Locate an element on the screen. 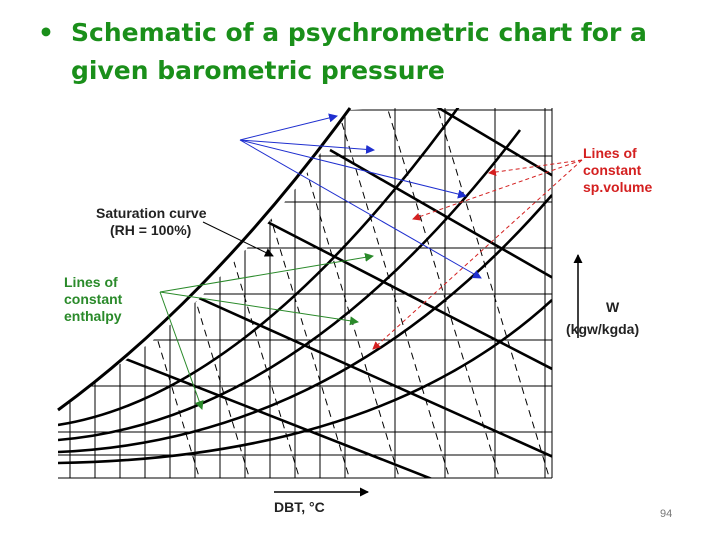  specvol-label-line1: Lines of is located at coordinates (610, 153).